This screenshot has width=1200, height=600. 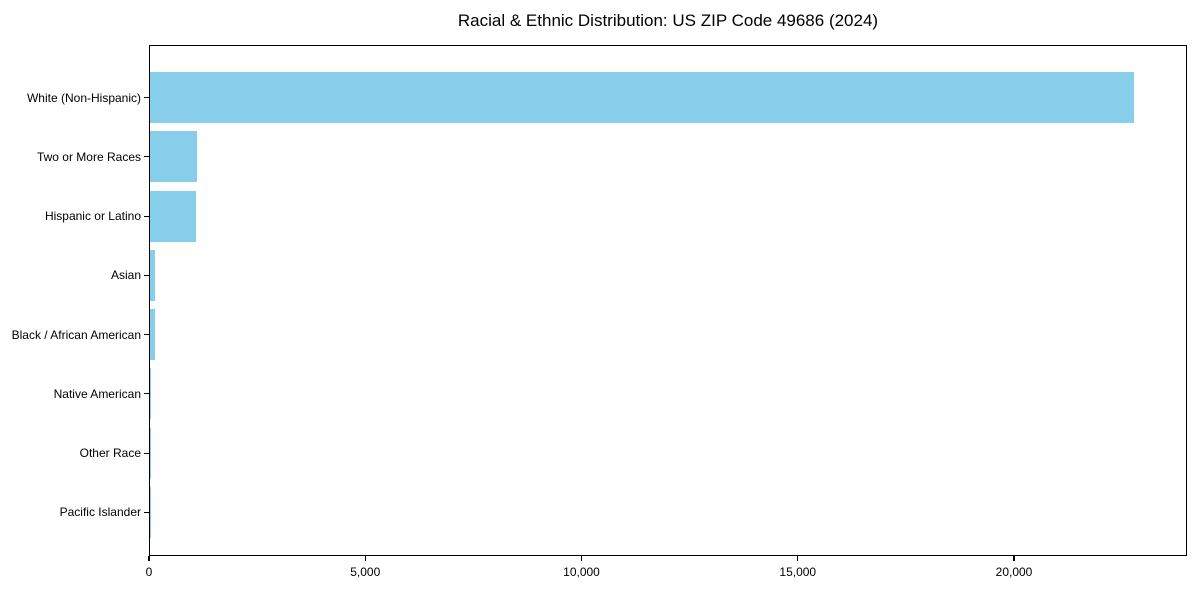 I want to click on bar-row: Two or More Races, so click(x=611, y=156).